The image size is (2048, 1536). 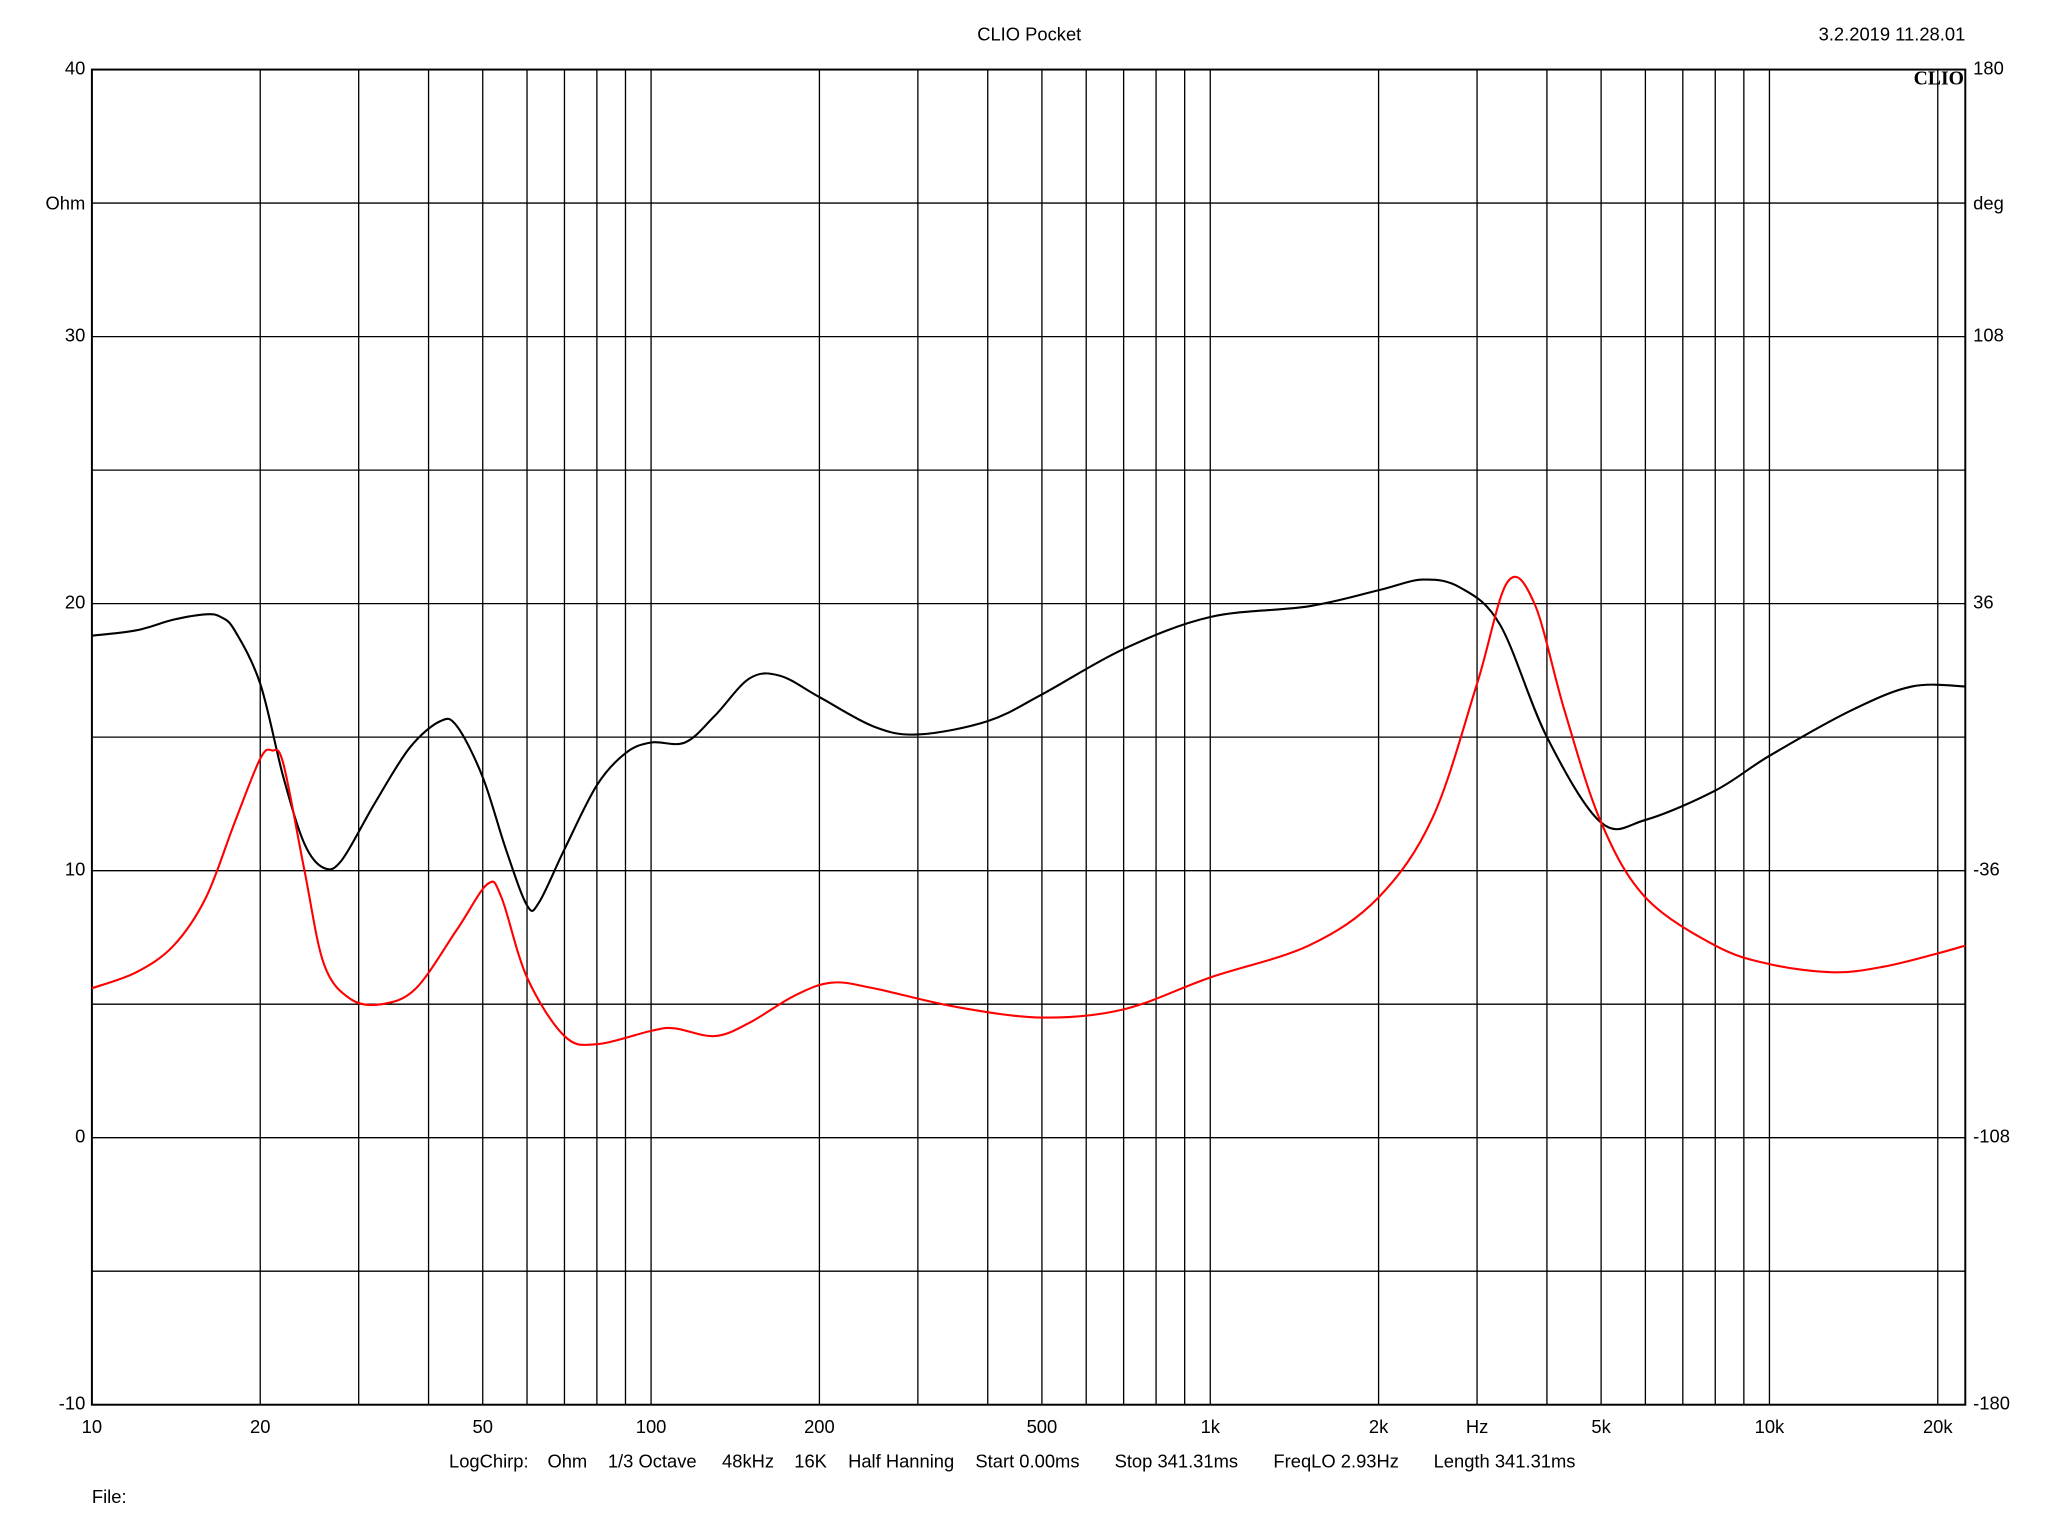 What do you see at coordinates (1177, 1460) in the screenshot?
I see `footer-item: Stop 341.31ms` at bounding box center [1177, 1460].